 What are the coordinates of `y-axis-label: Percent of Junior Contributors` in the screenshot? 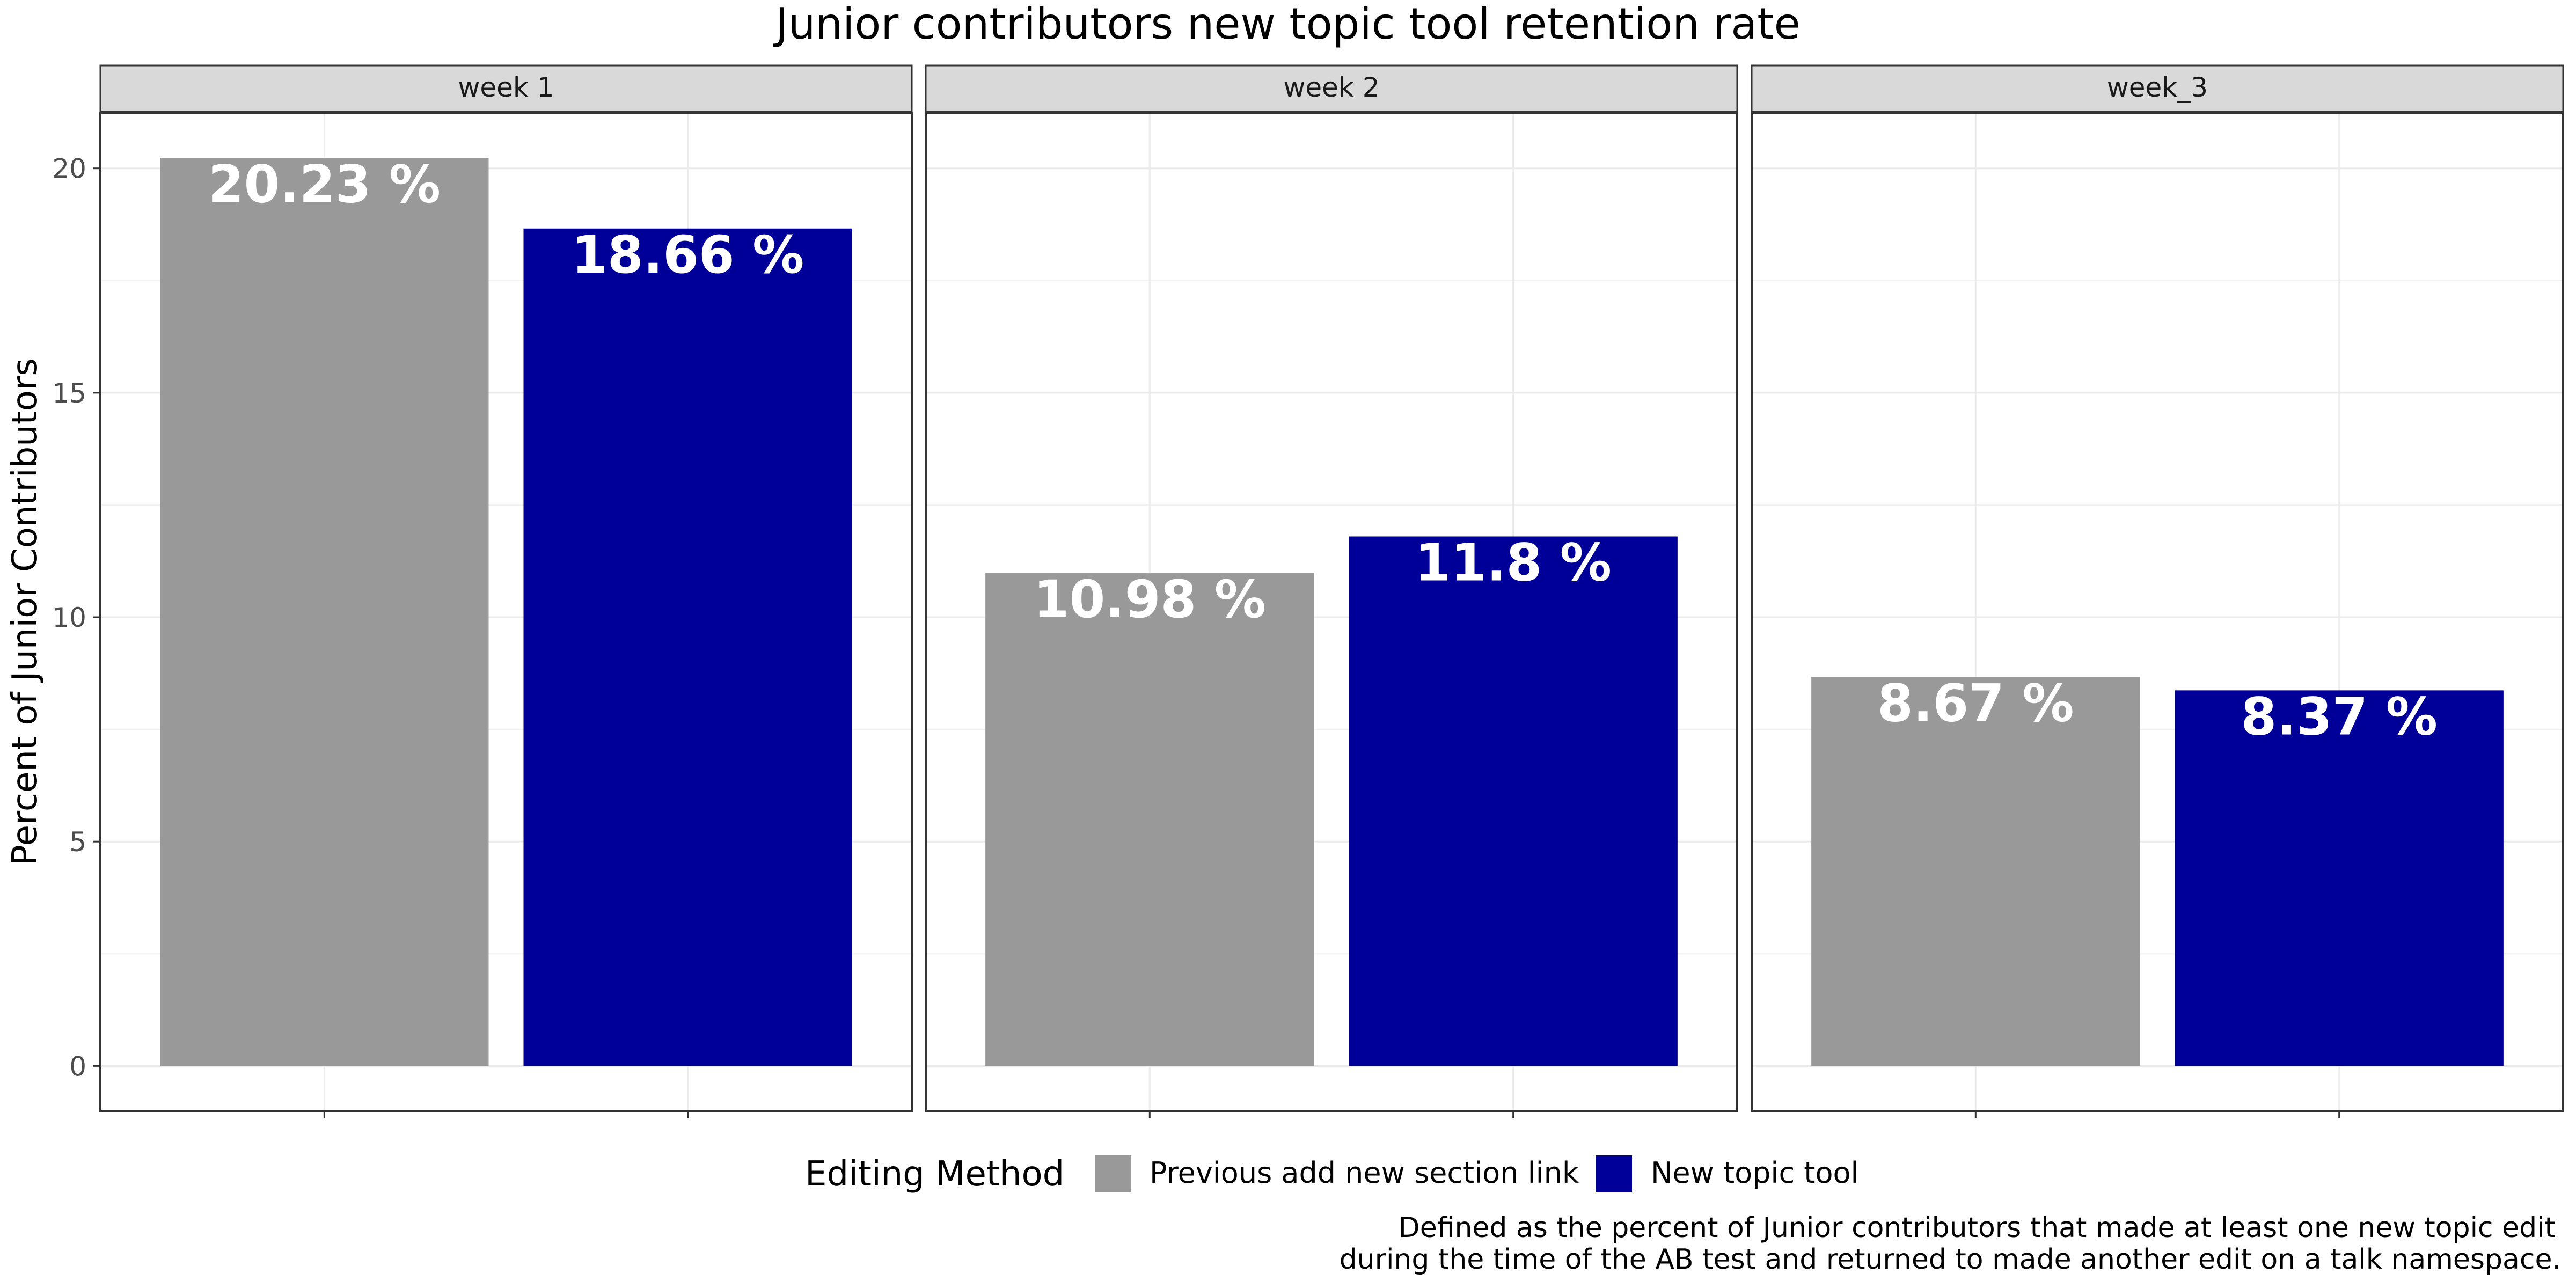 It's located at (25, 611).